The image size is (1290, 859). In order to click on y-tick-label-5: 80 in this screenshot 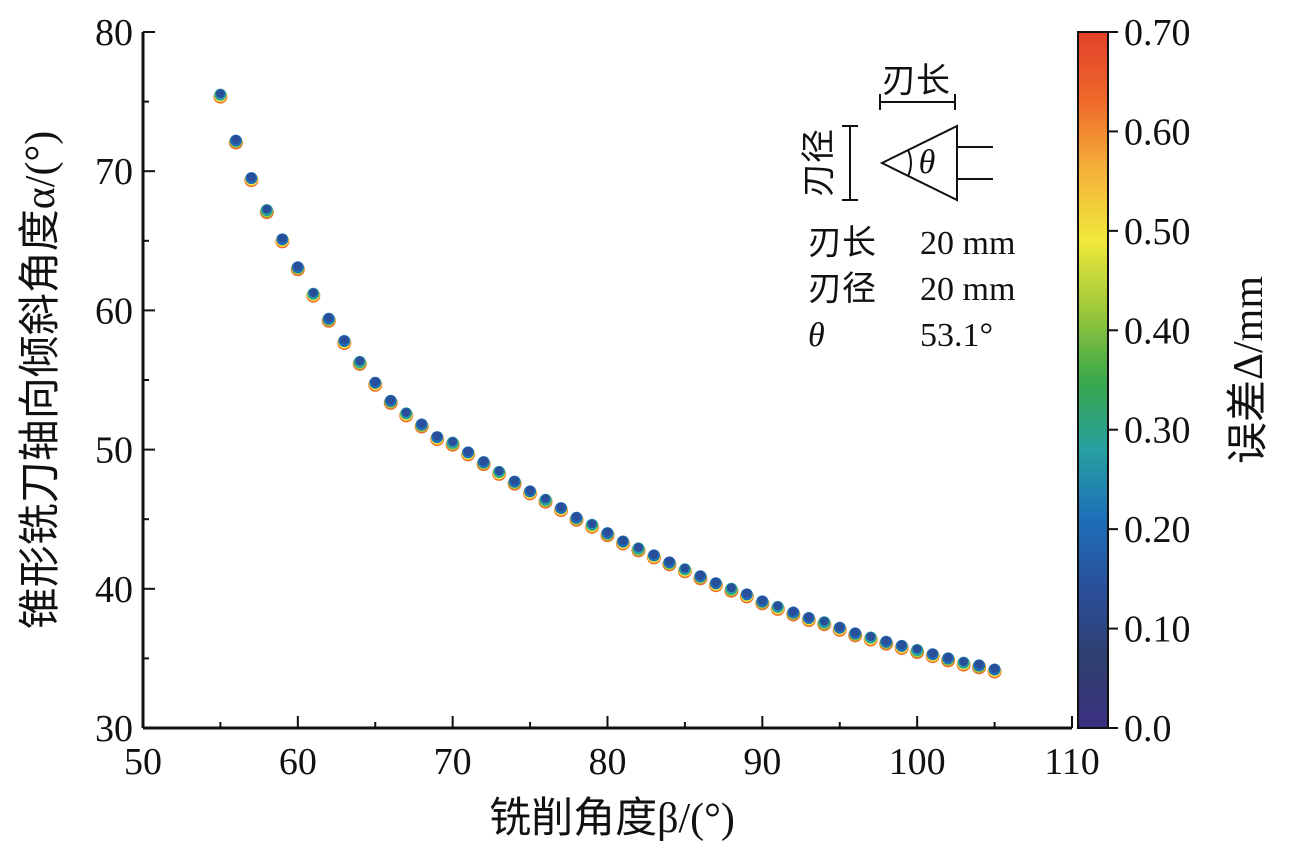, I will do `click(114, 33)`.